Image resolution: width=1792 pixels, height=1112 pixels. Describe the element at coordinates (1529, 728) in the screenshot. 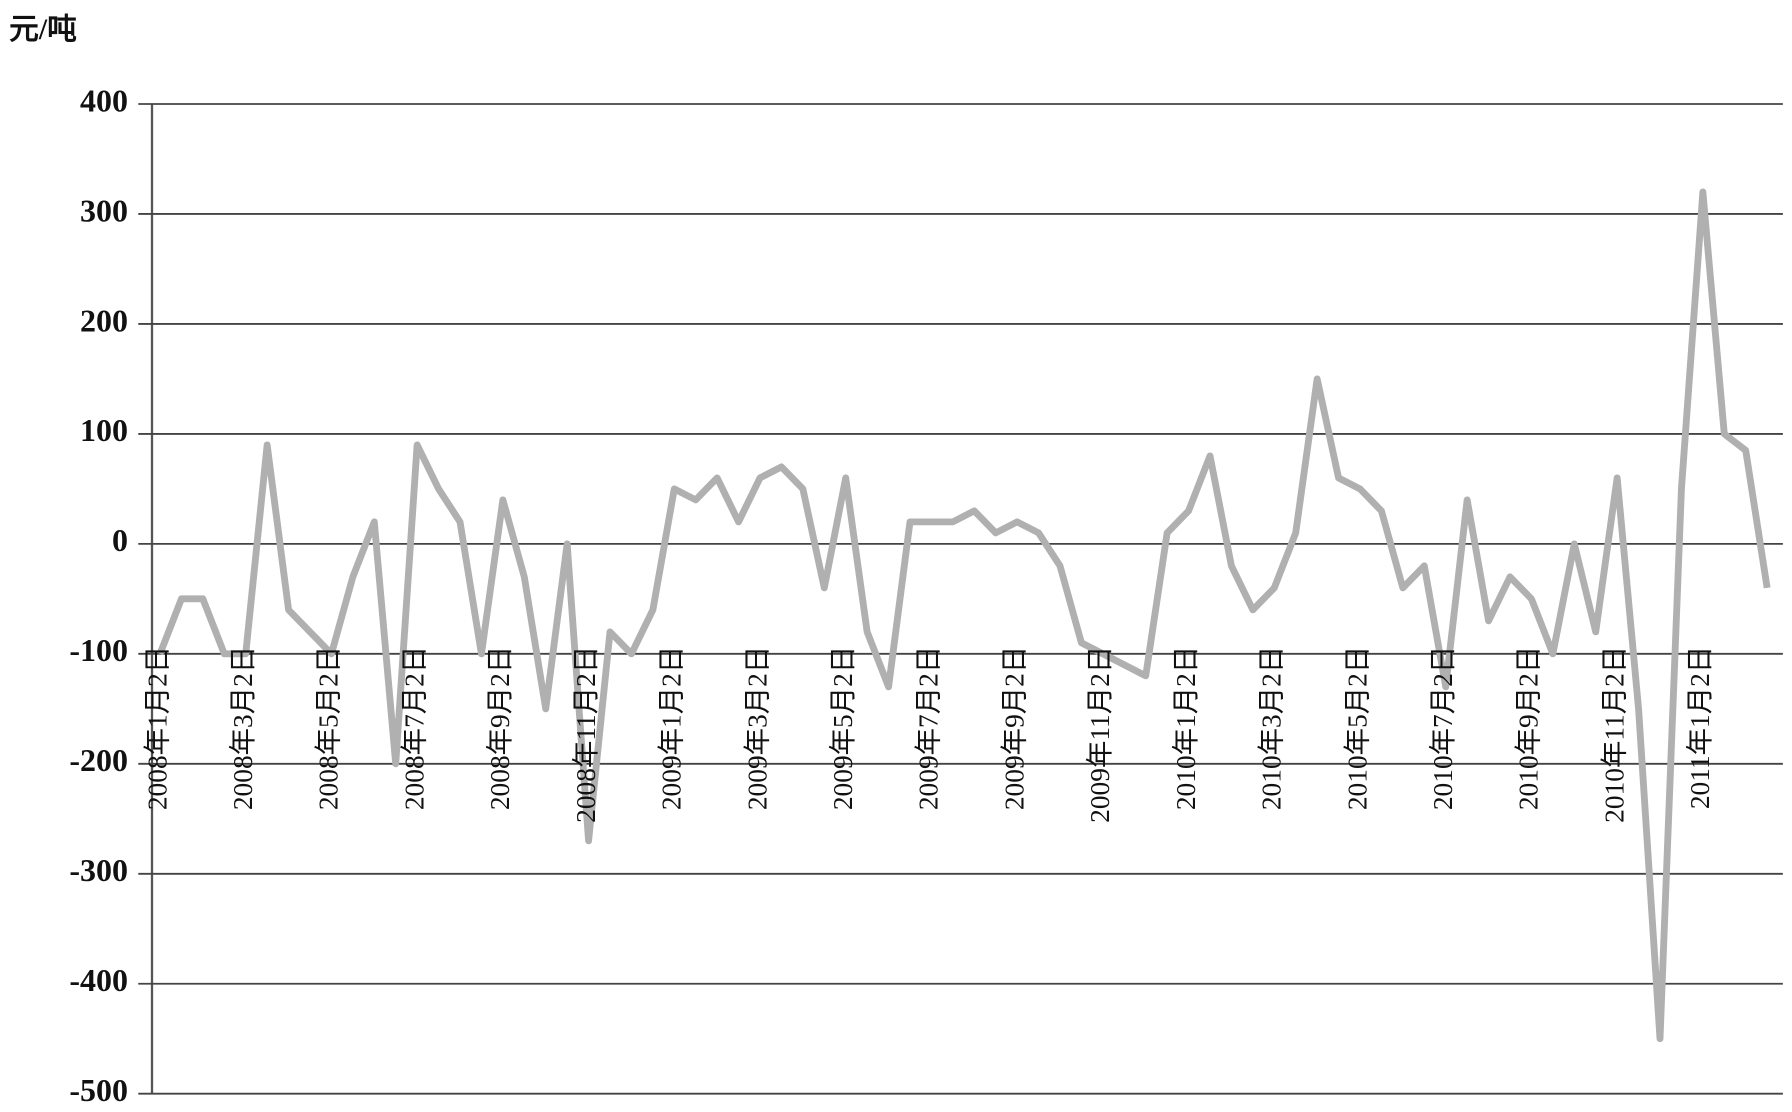

I see `x-tick-label: 2010年9月2日` at that location.